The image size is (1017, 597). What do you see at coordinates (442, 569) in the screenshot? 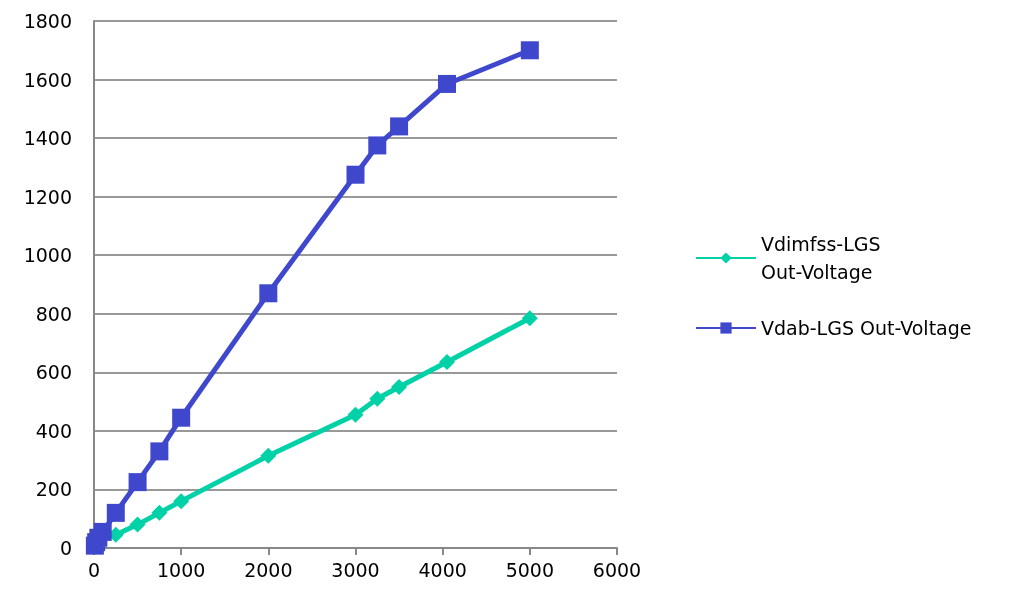
I see `x-tick-label: 4000` at bounding box center [442, 569].